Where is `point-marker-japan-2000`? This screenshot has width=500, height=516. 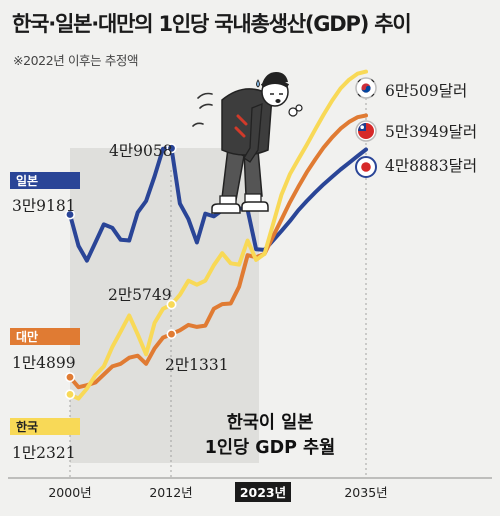 point-marker-japan-2000 is located at coordinates (70, 214).